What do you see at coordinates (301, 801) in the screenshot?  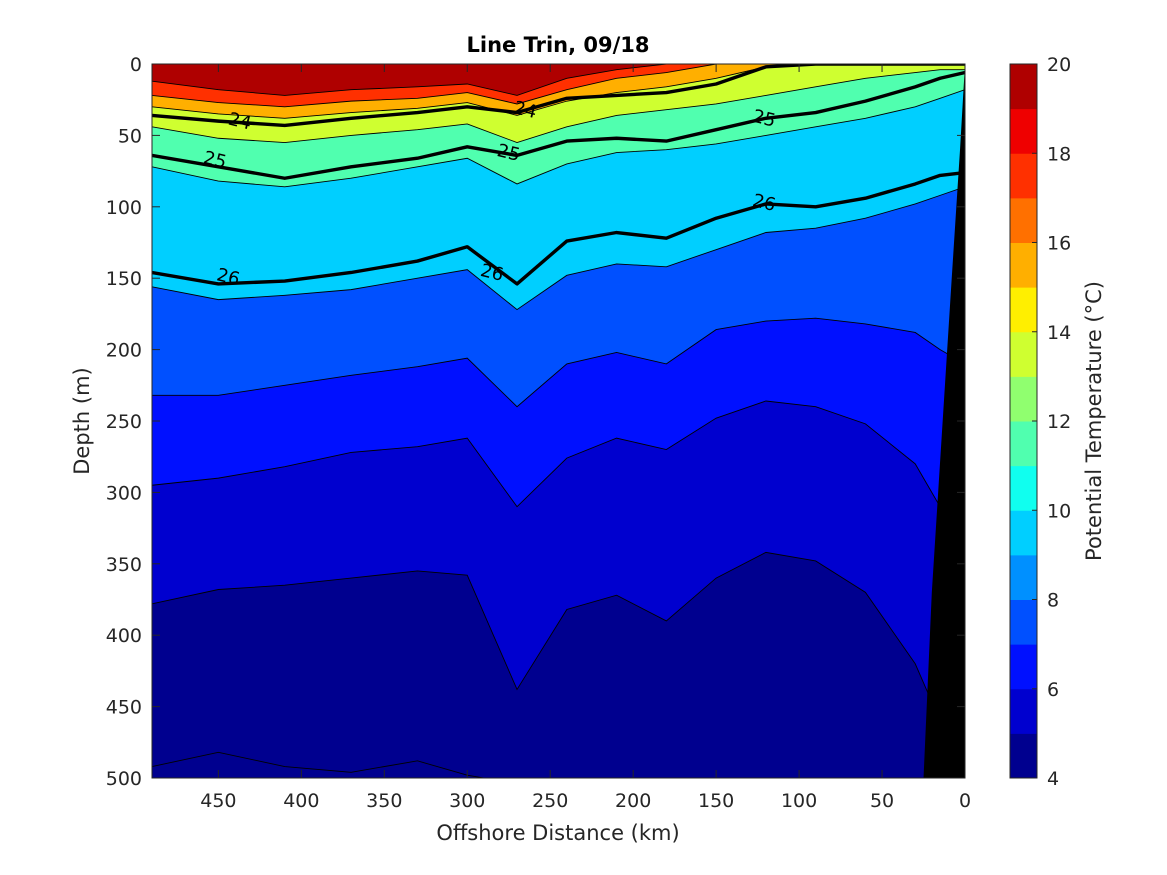 I see `x-tick-label: 400` at bounding box center [301, 801].